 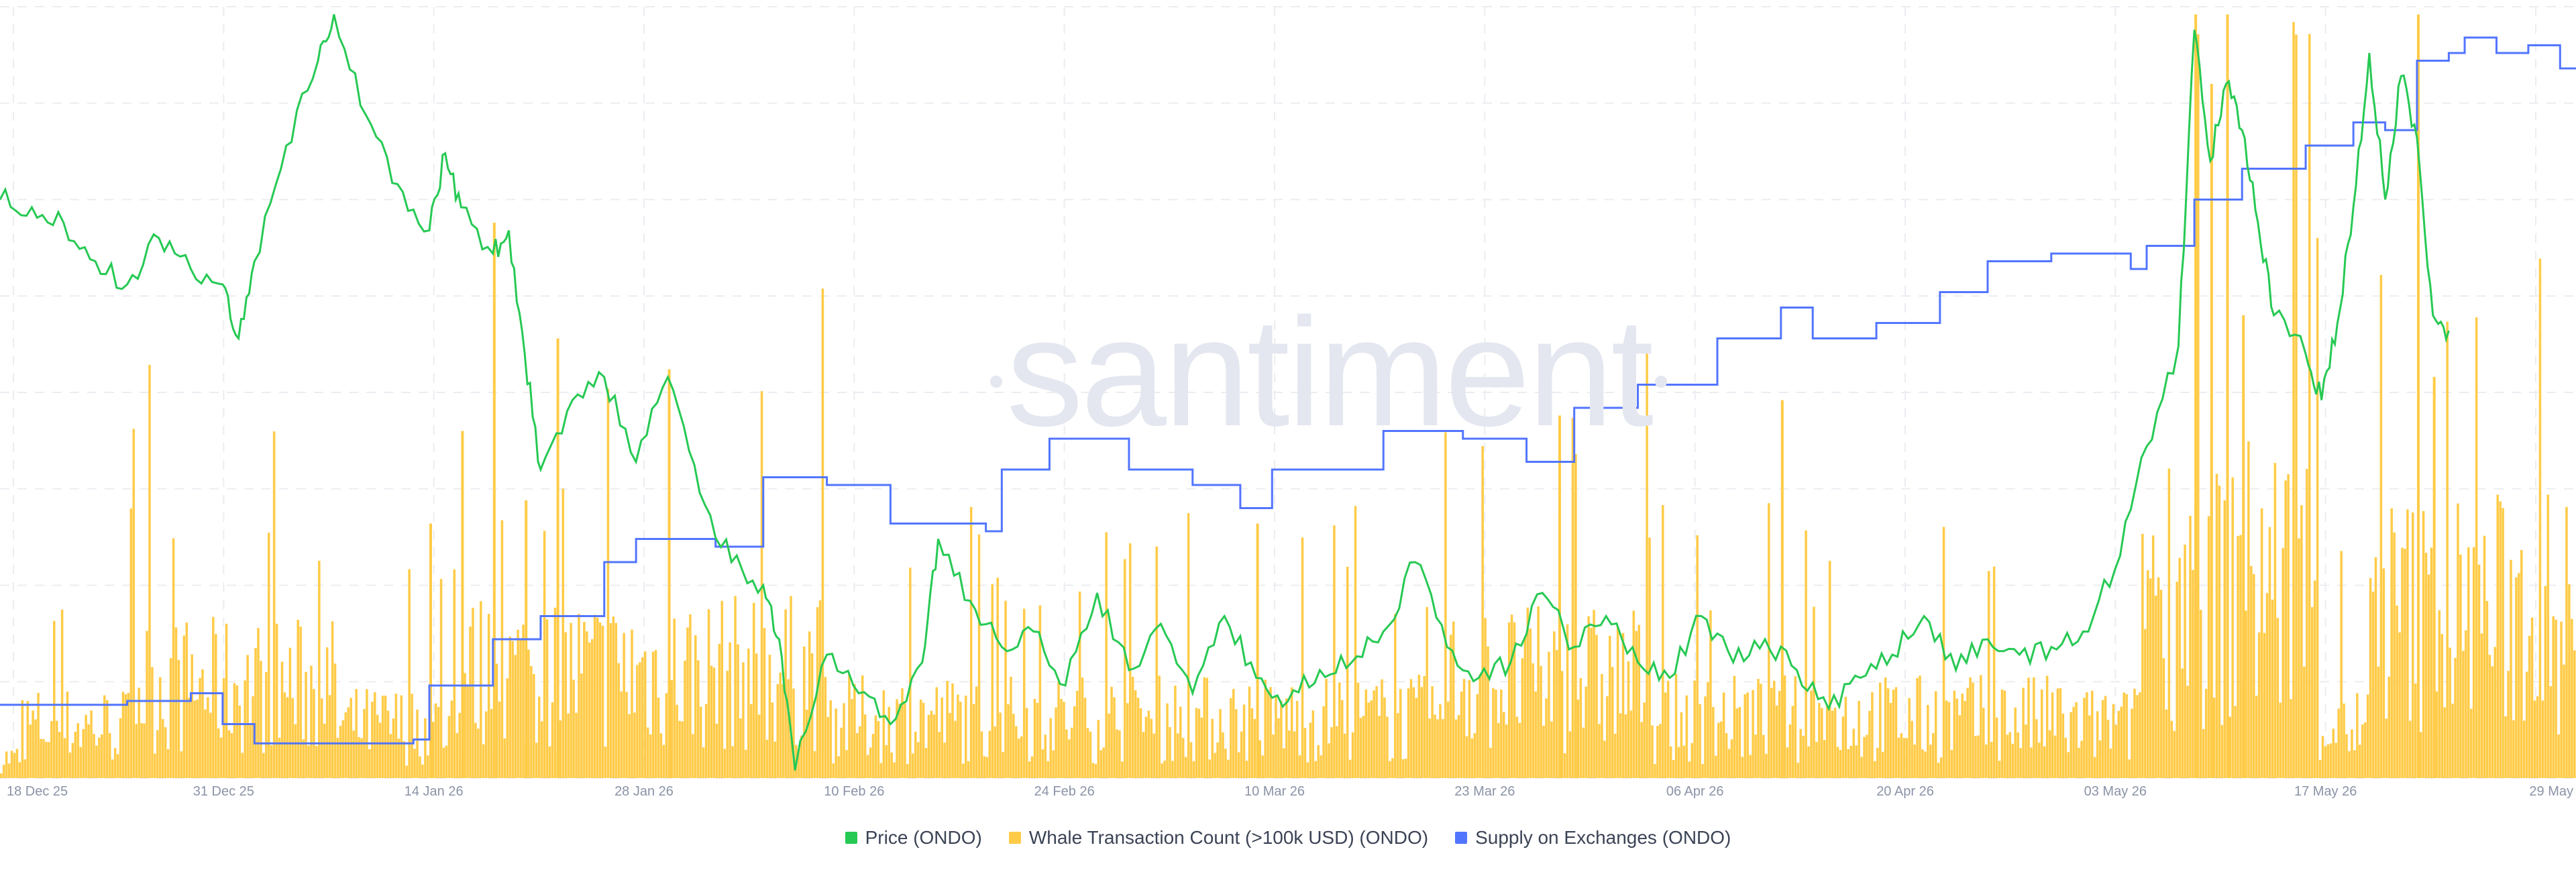 I want to click on legend-item-supply: Supply on Exchanges (ONDO), so click(x=1593, y=838).